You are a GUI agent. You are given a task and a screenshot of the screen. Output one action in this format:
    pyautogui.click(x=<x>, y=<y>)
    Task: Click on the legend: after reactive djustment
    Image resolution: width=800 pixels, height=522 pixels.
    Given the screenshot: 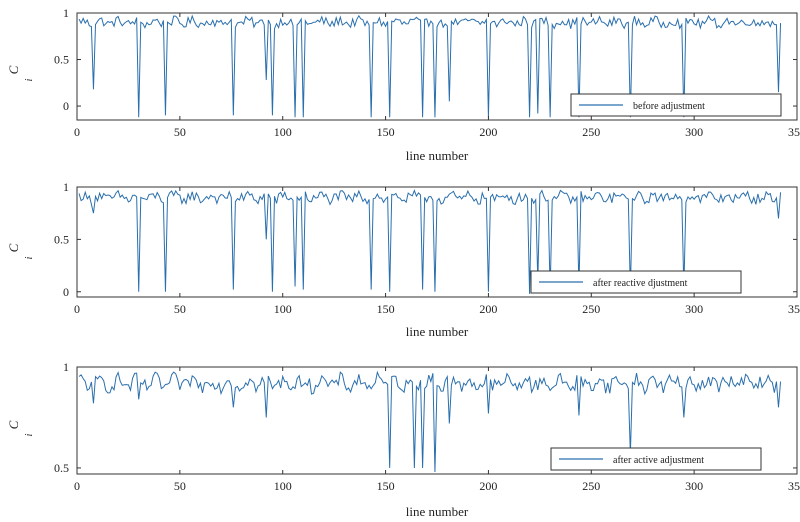 What is the action you would take?
    pyautogui.click(x=636, y=282)
    